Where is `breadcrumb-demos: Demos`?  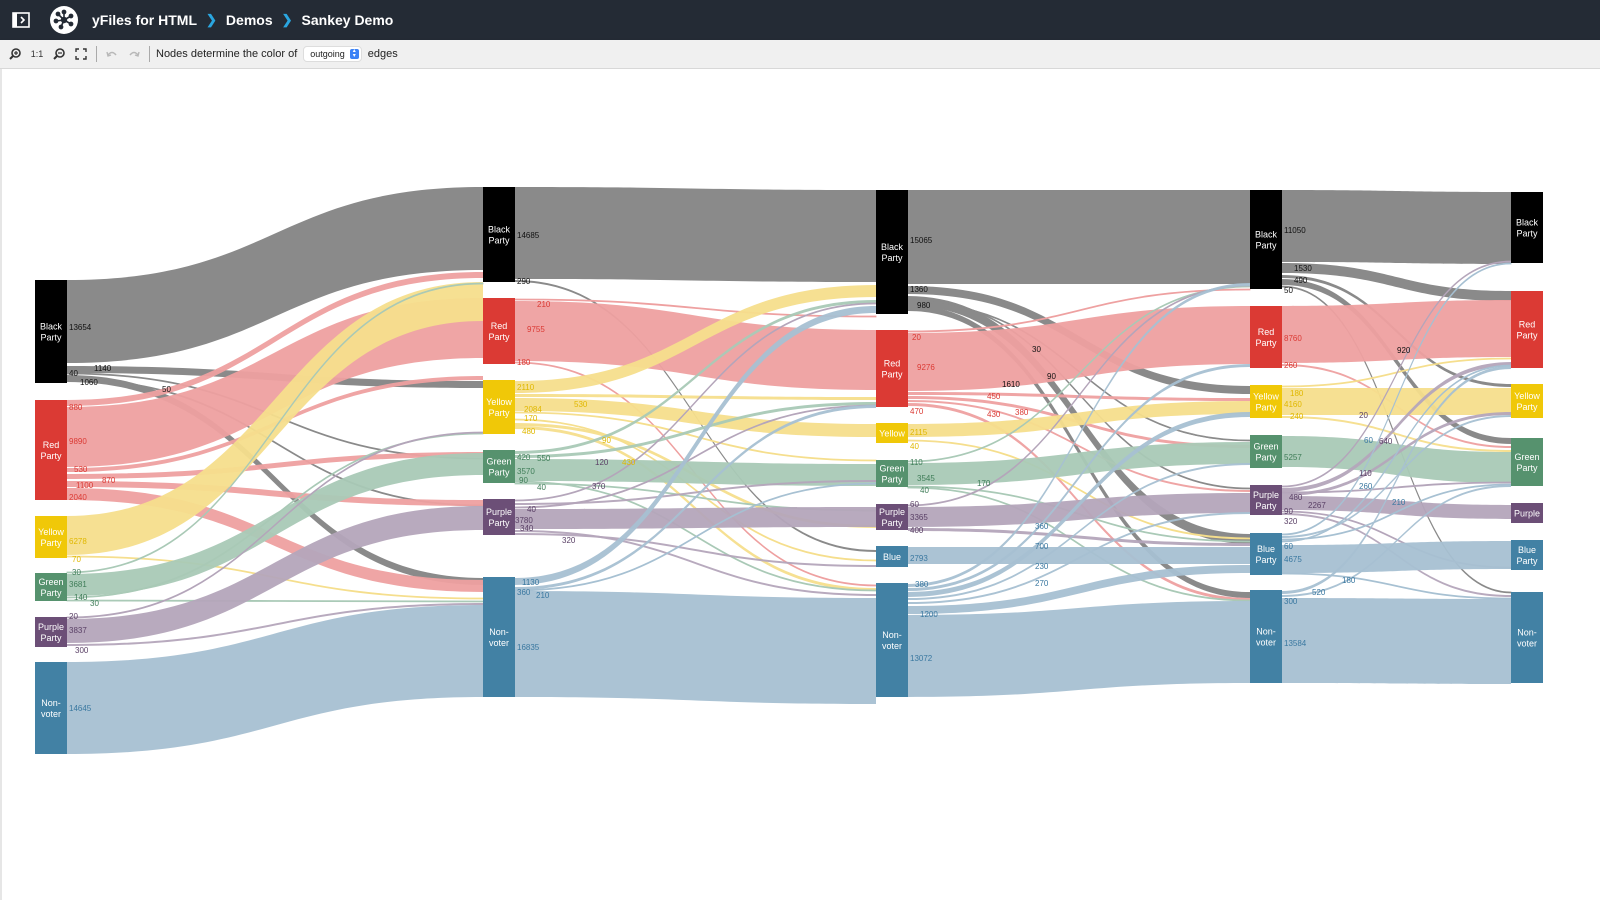
breadcrumb-demos: Demos is located at coordinates (249, 20).